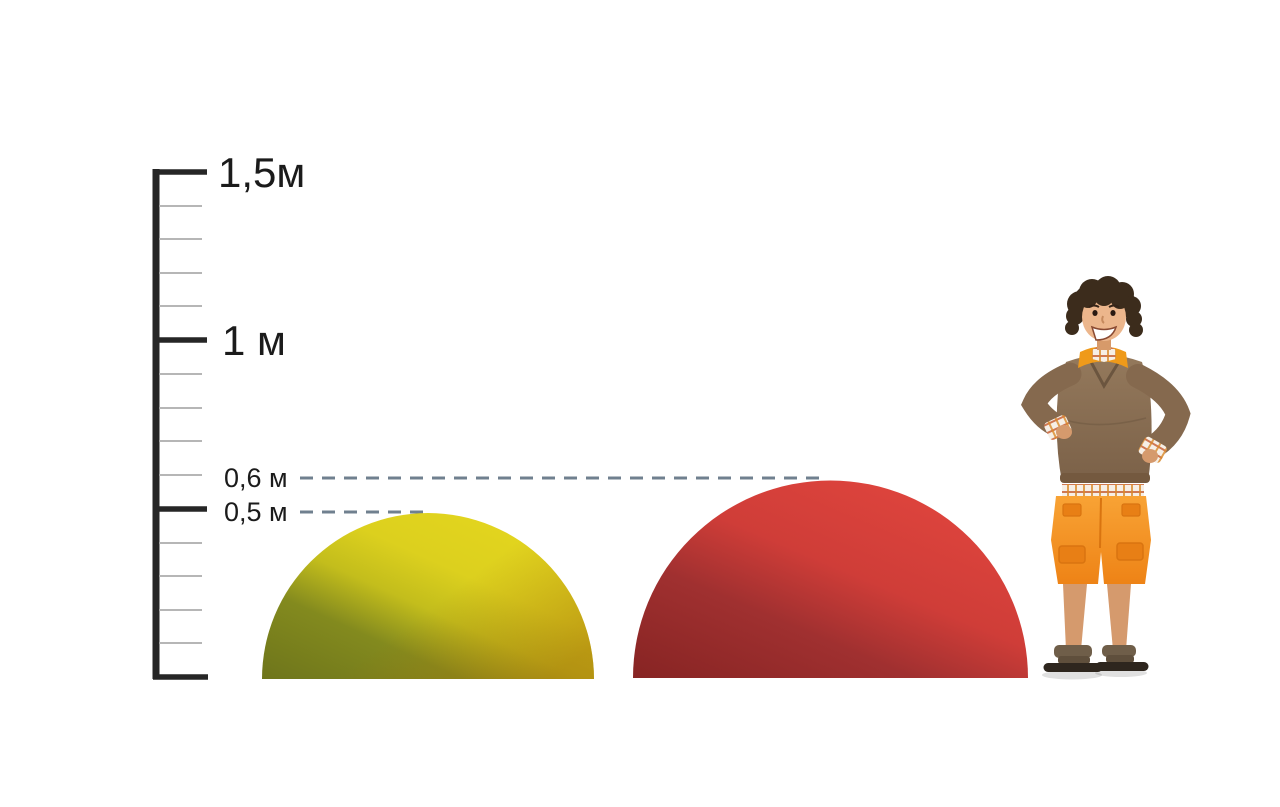 This screenshot has width=1280, height=807. I want to click on child-shadow-left, so click(1072, 675).